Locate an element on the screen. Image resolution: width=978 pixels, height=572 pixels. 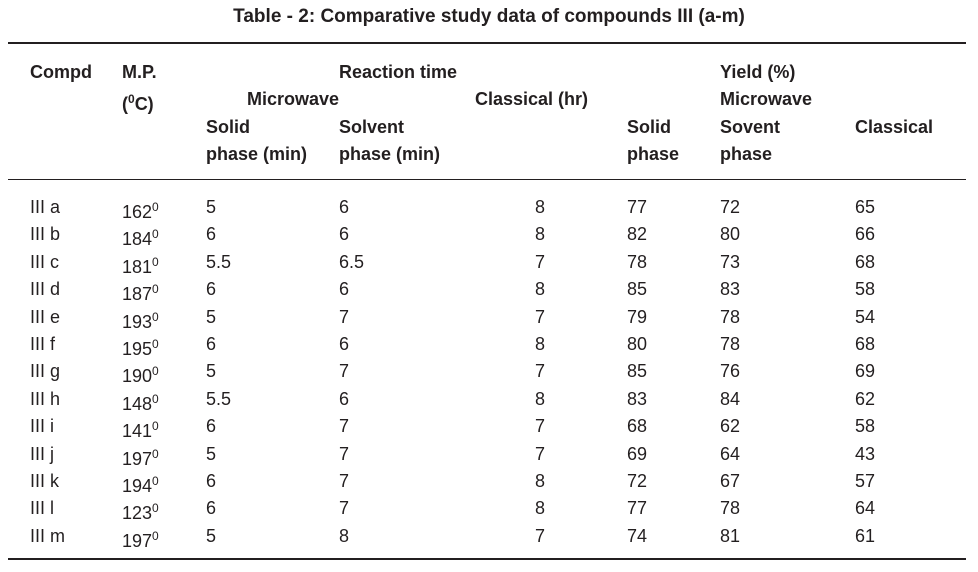
cell-compd: III b is located at coordinates (45, 234).